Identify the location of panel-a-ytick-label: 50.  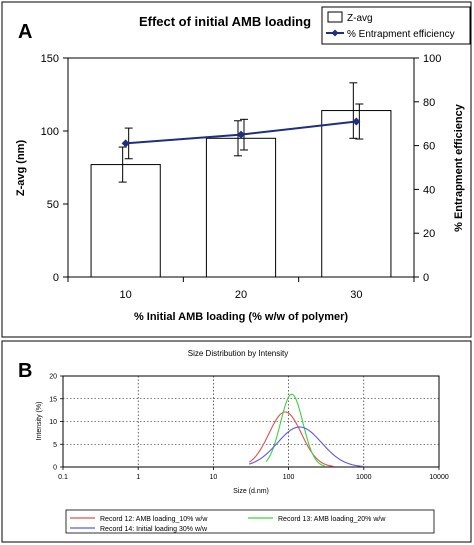
(53, 205).